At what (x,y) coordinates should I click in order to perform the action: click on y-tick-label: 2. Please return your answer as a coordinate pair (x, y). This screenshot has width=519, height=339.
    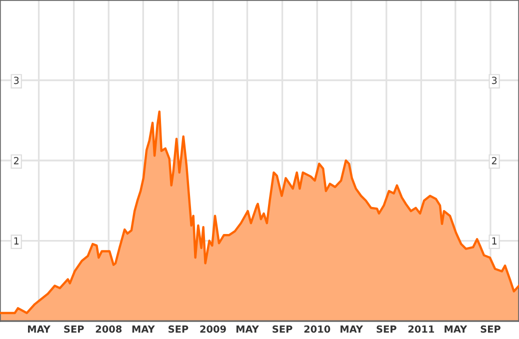
    Looking at the image, I should click on (16, 160).